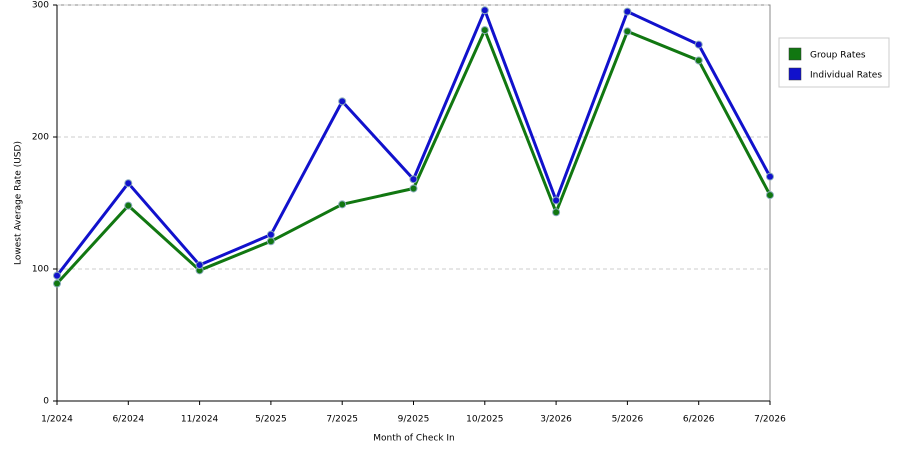  I want to click on y-tick-label: 0, so click(46, 402).